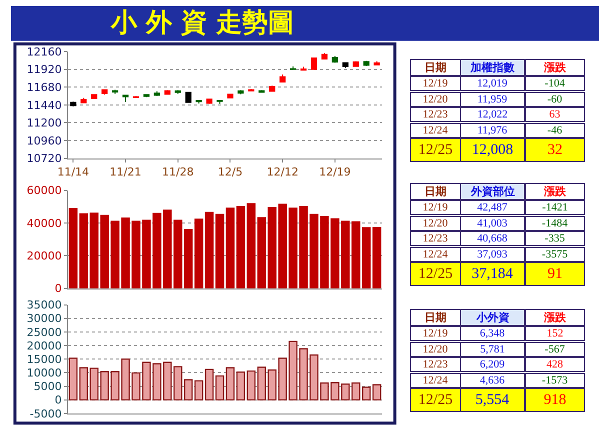 This screenshot has width=599, height=434. I want to click on text: 12,008, so click(493, 150).